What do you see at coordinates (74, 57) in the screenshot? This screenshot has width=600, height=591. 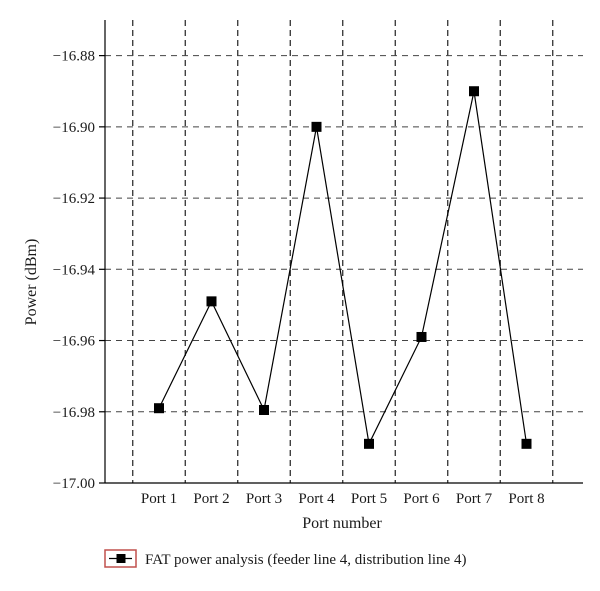 I see `y-tick-label: −16.88` at bounding box center [74, 57].